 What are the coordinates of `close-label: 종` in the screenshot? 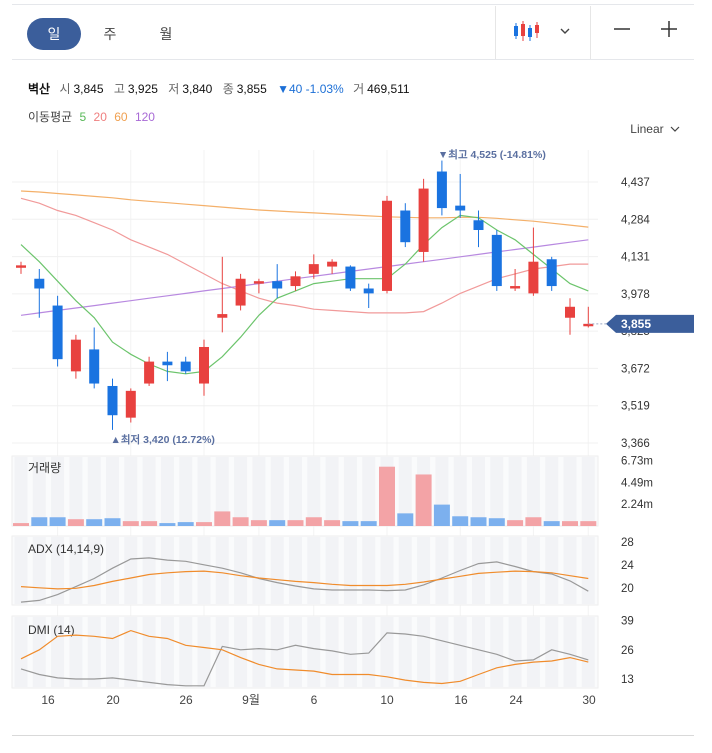 It's located at (228, 89).